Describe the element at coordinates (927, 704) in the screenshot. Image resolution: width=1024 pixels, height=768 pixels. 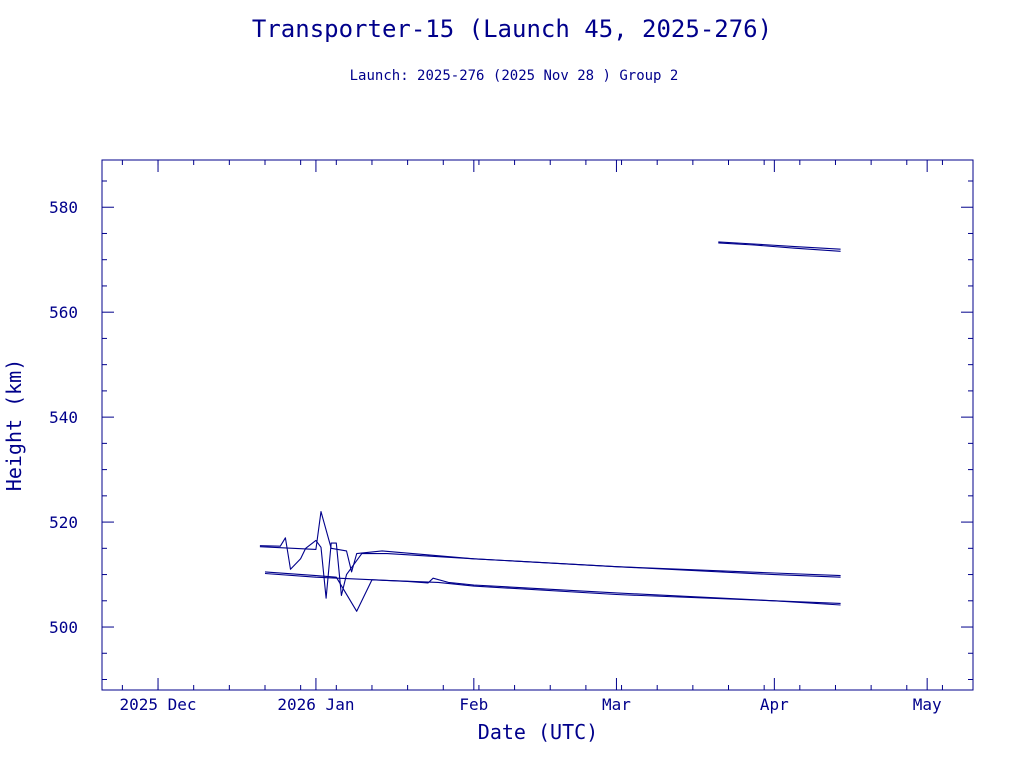
I see `x-tick-label: May` at that location.